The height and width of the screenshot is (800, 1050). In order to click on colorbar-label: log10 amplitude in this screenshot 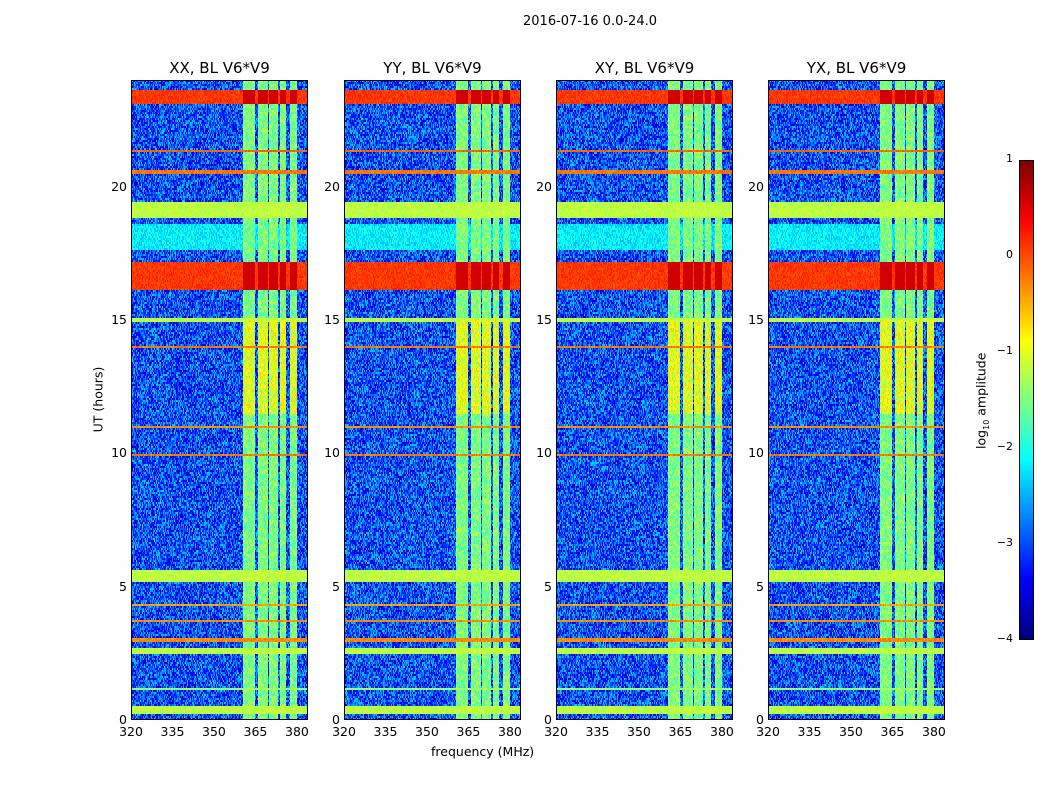, I will do `click(982, 400)`.